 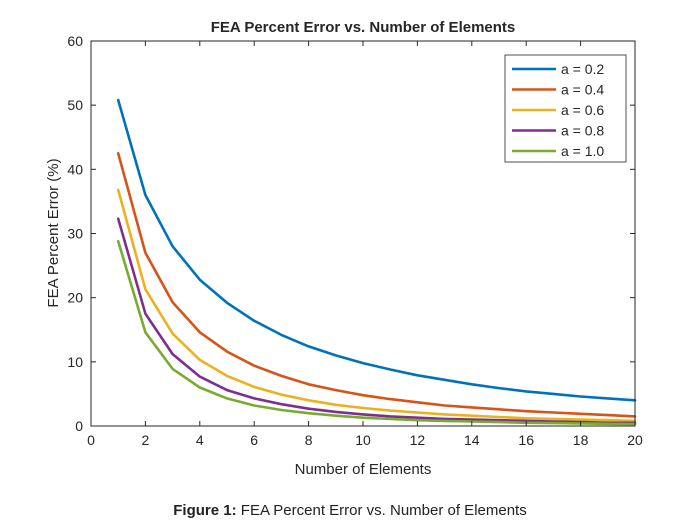 I want to click on caption-label: Figure 1:, so click(x=205, y=510).